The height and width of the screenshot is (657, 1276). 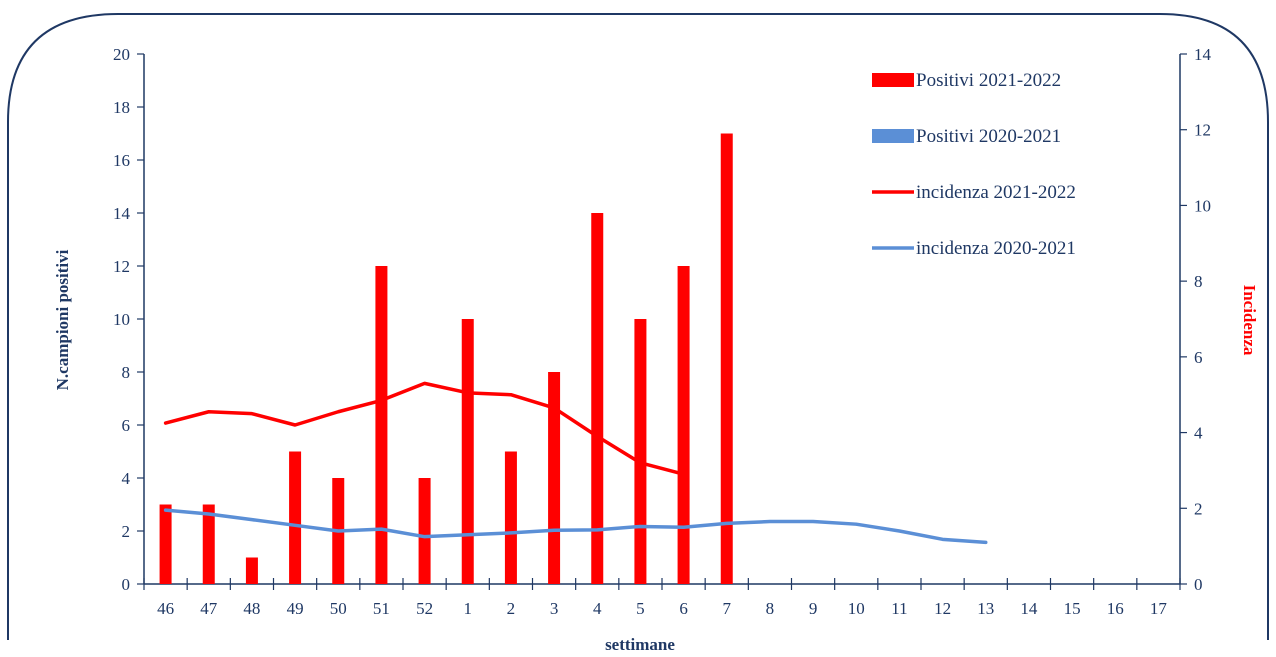 What do you see at coordinates (856, 608) in the screenshot?
I see `x-tick-label: 10` at bounding box center [856, 608].